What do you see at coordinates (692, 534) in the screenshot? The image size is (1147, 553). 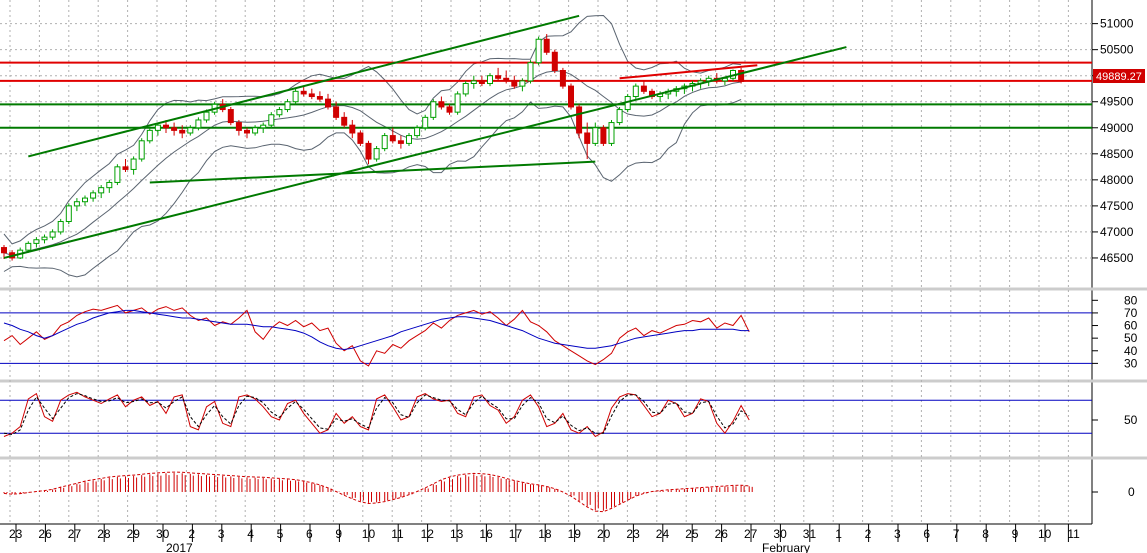 I see `x-axis-tick-label: 25` at bounding box center [692, 534].